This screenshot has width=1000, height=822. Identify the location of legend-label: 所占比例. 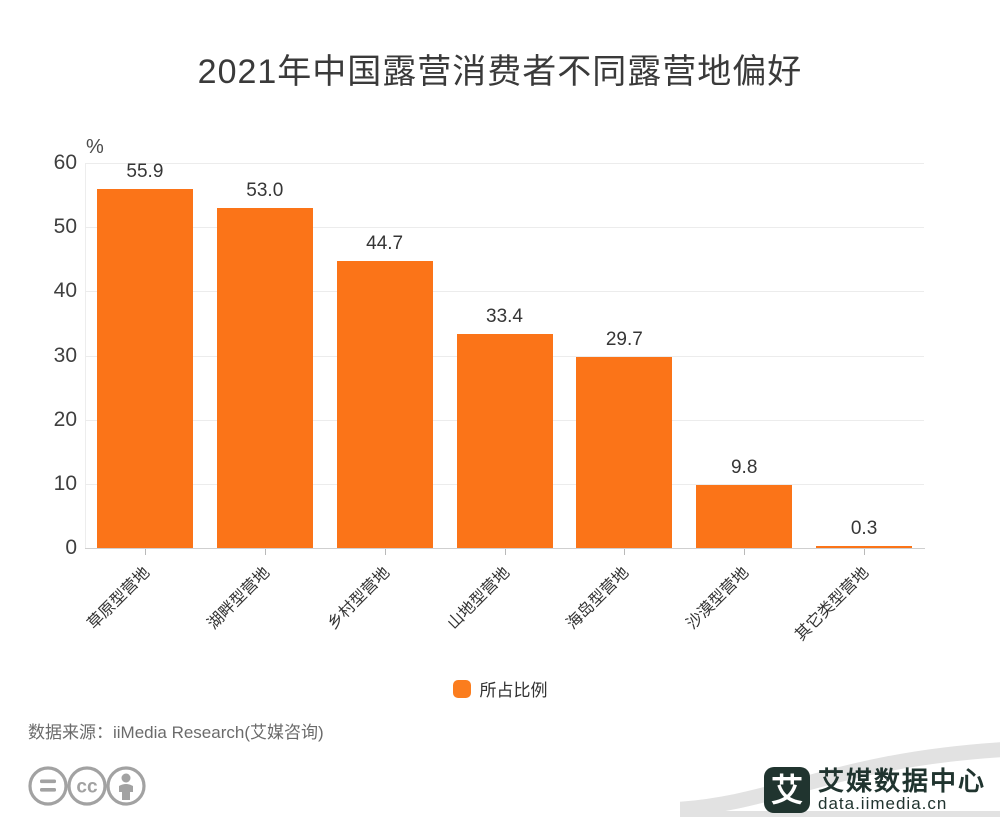
(513, 690).